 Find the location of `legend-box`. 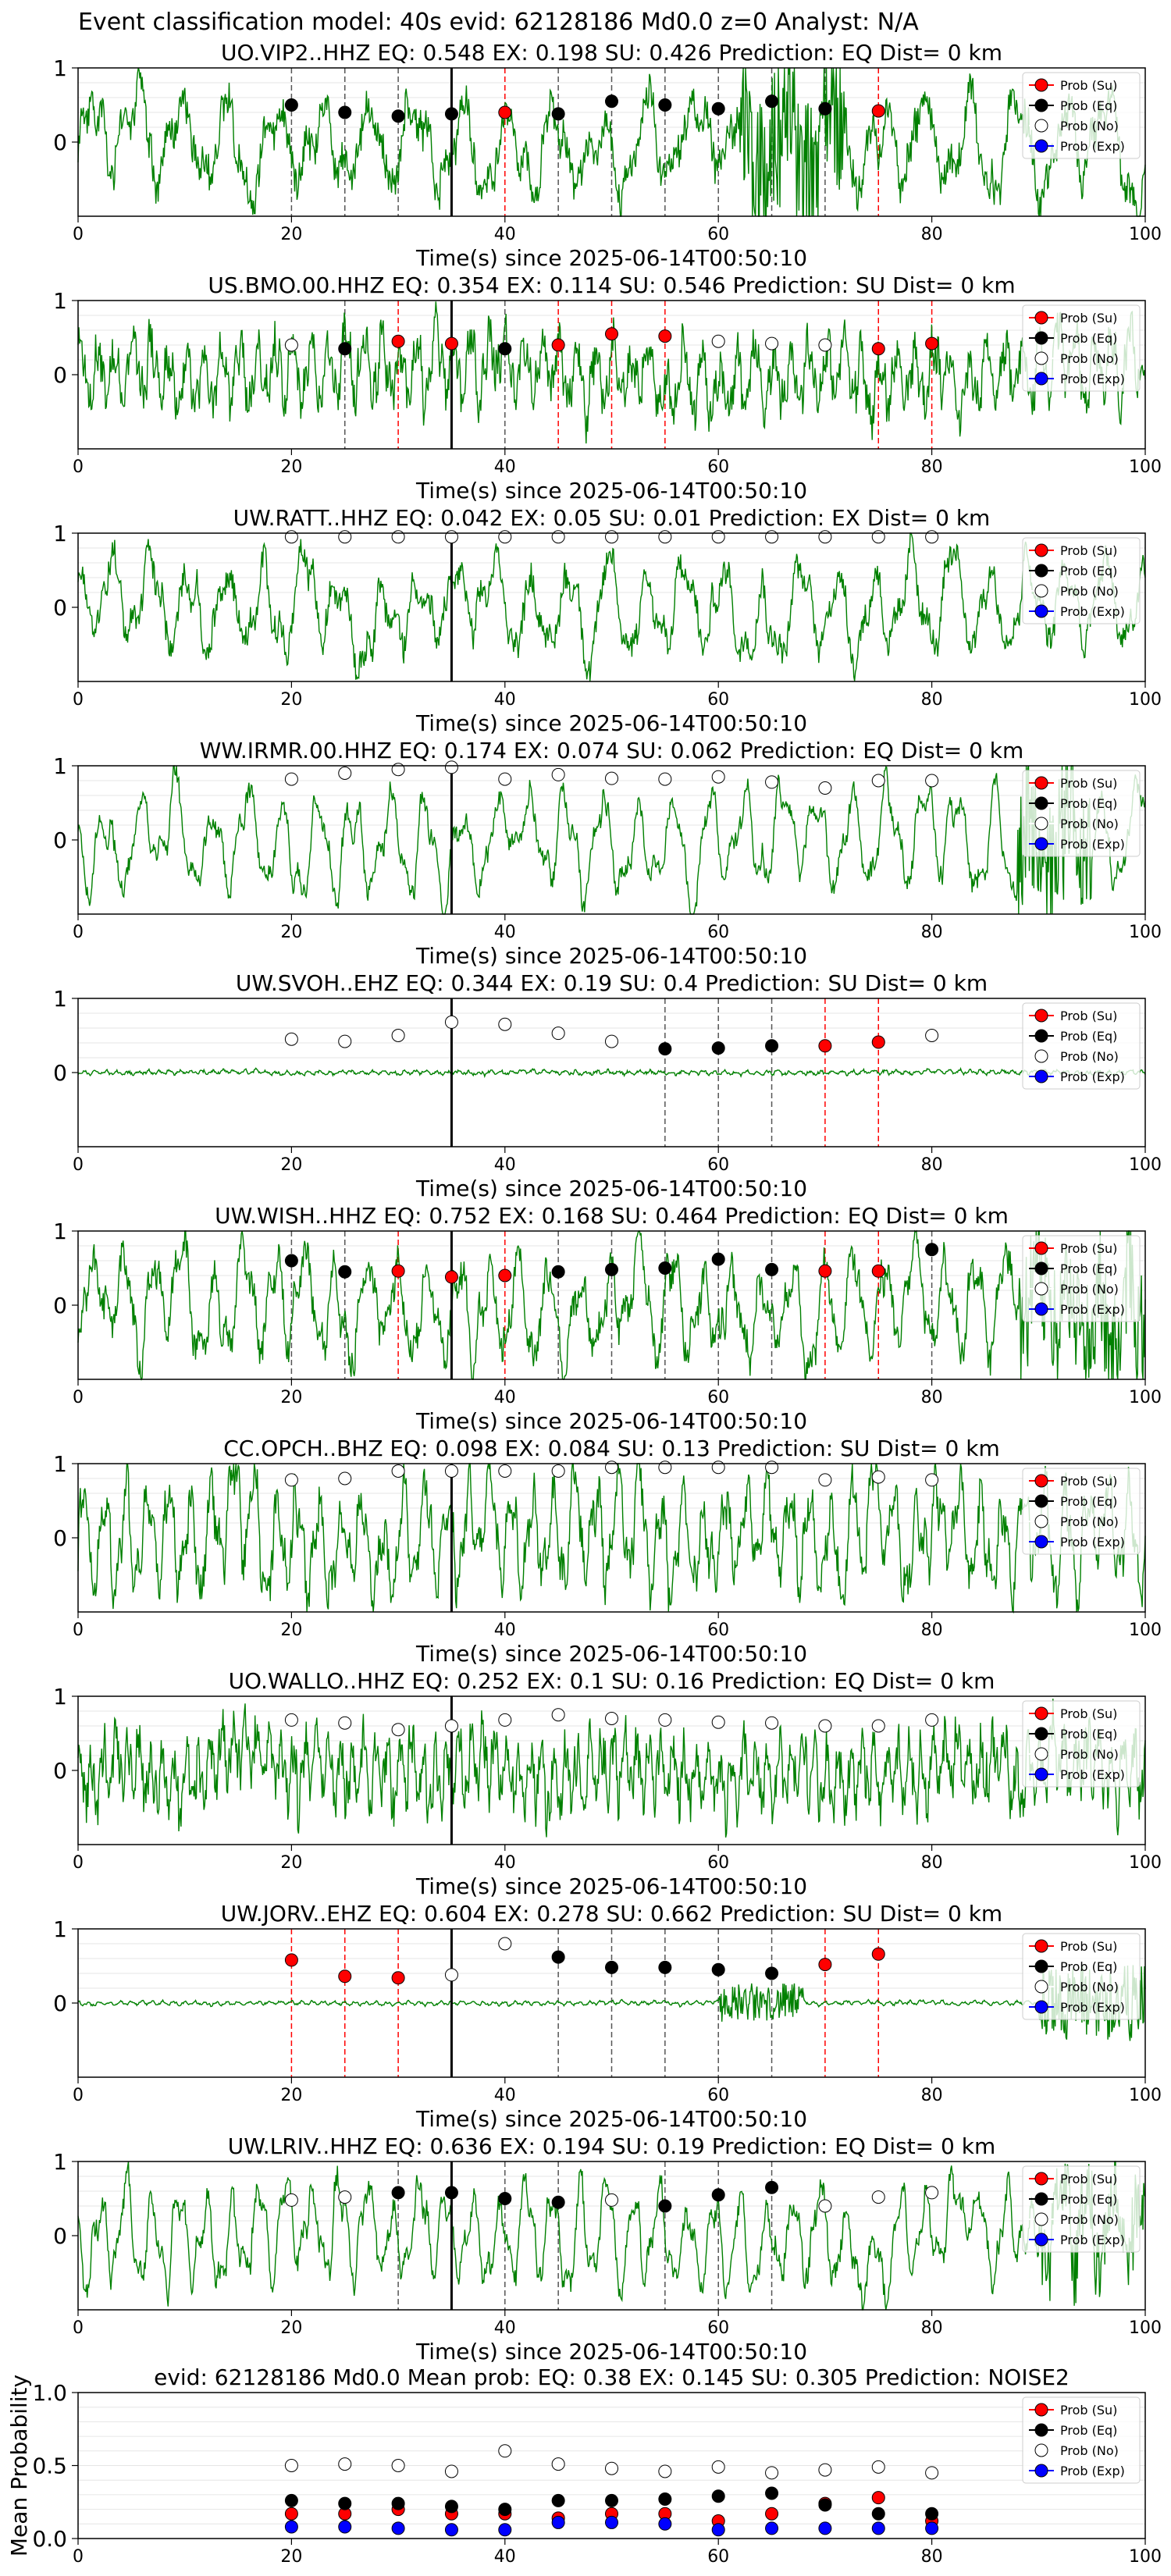

legend-box is located at coordinates (1081, 2209).